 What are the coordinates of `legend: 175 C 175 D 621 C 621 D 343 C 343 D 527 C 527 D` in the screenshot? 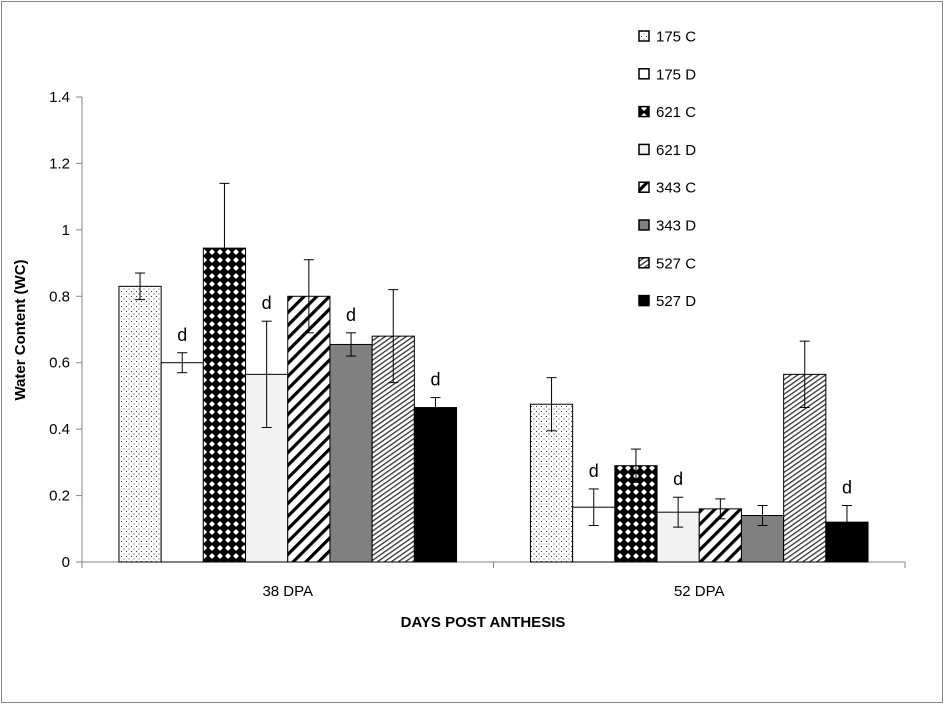 It's located at (667, 169).